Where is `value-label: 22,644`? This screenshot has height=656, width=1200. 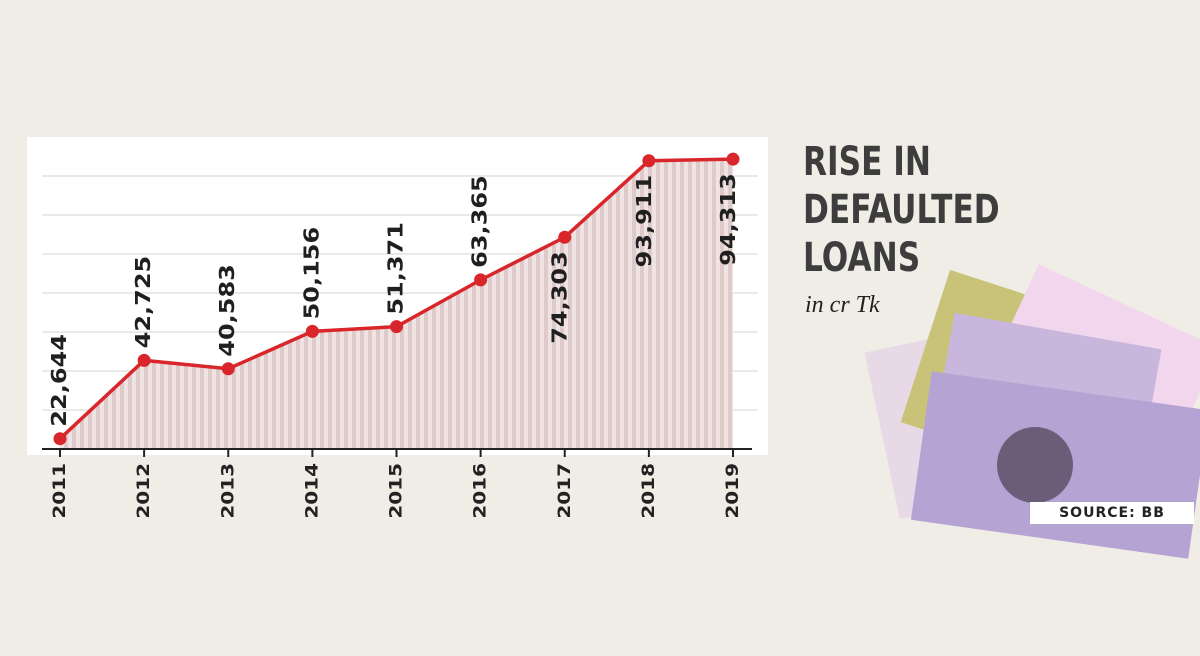
value-label: 22,644 is located at coordinates (60, 380).